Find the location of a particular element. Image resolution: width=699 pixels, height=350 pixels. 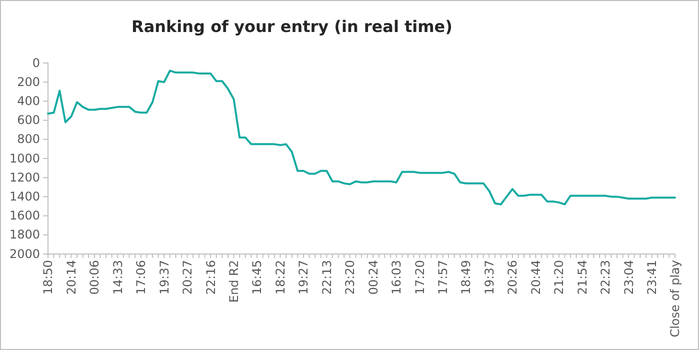

x-tick-label: 22:13 is located at coordinates (327, 277).